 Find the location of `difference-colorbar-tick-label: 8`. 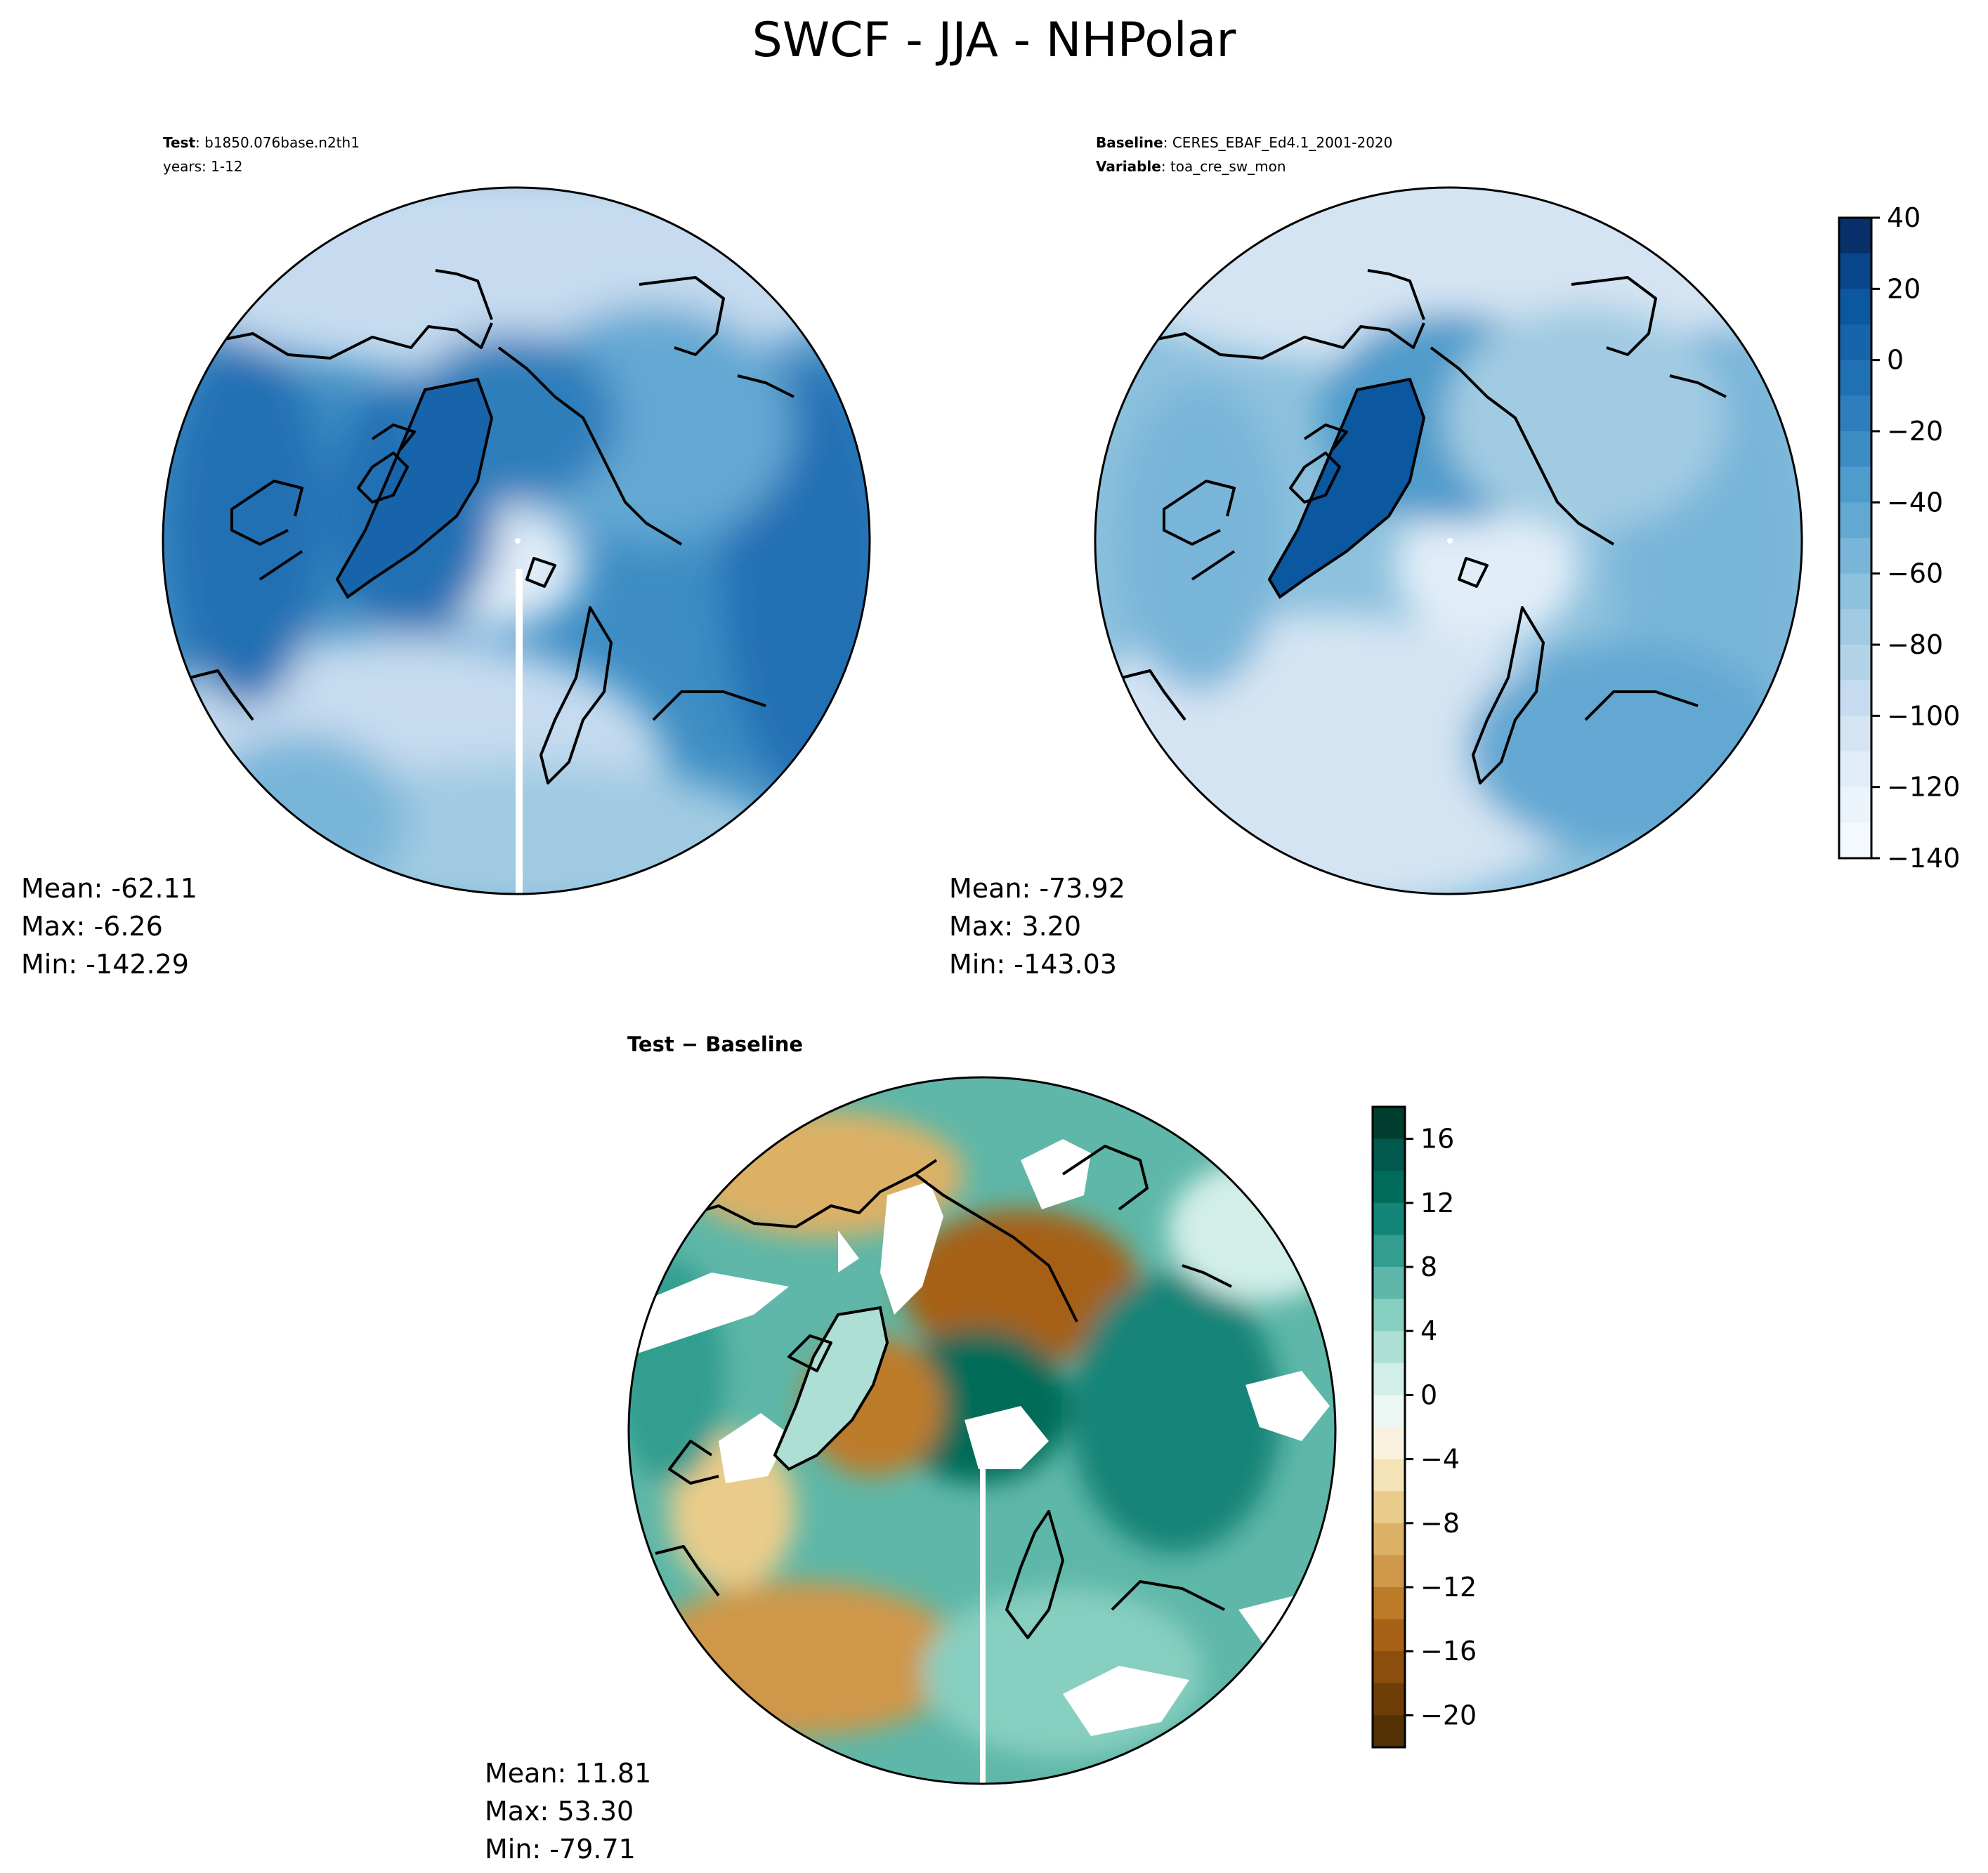

difference-colorbar-tick-label: 8 is located at coordinates (1428, 1266).